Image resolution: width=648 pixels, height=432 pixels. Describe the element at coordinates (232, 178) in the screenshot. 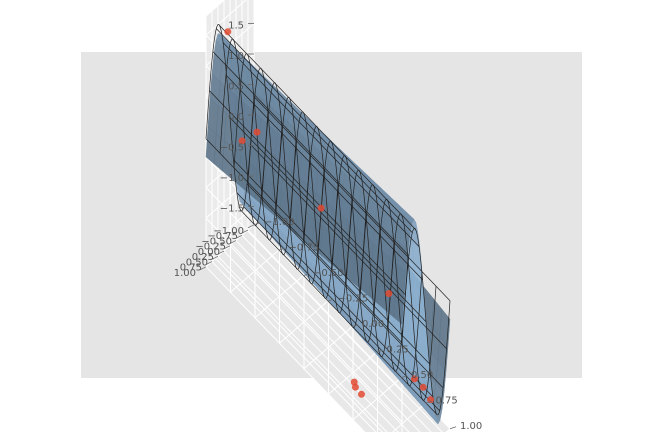

I see `z-tick-label: −1.0` at that location.